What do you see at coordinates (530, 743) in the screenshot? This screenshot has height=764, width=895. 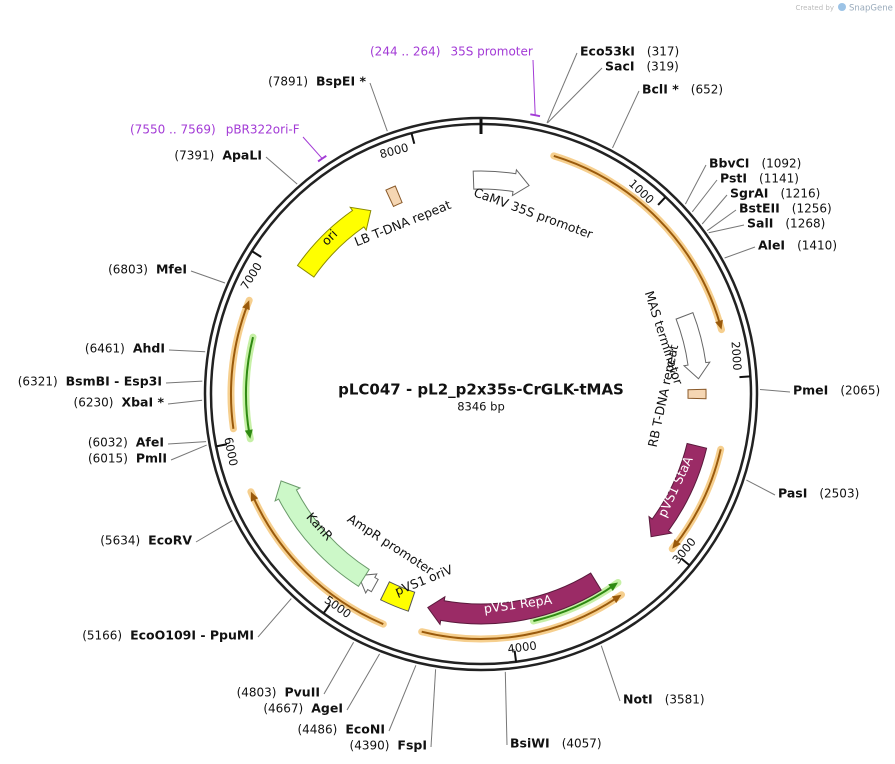 I see `site-name: BsiWI` at bounding box center [530, 743].